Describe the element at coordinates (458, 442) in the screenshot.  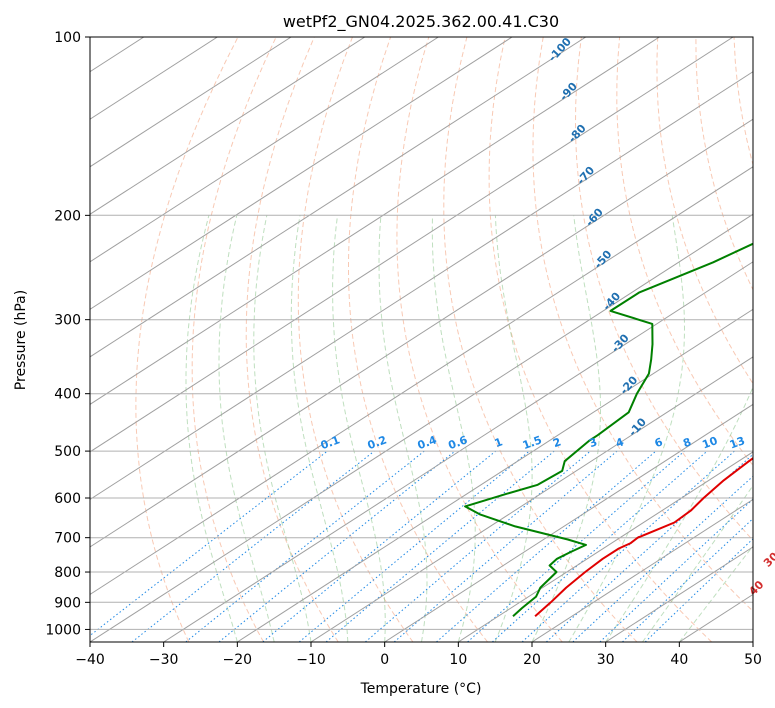
I see `mixing-ratio-label: 0.6` at that location.